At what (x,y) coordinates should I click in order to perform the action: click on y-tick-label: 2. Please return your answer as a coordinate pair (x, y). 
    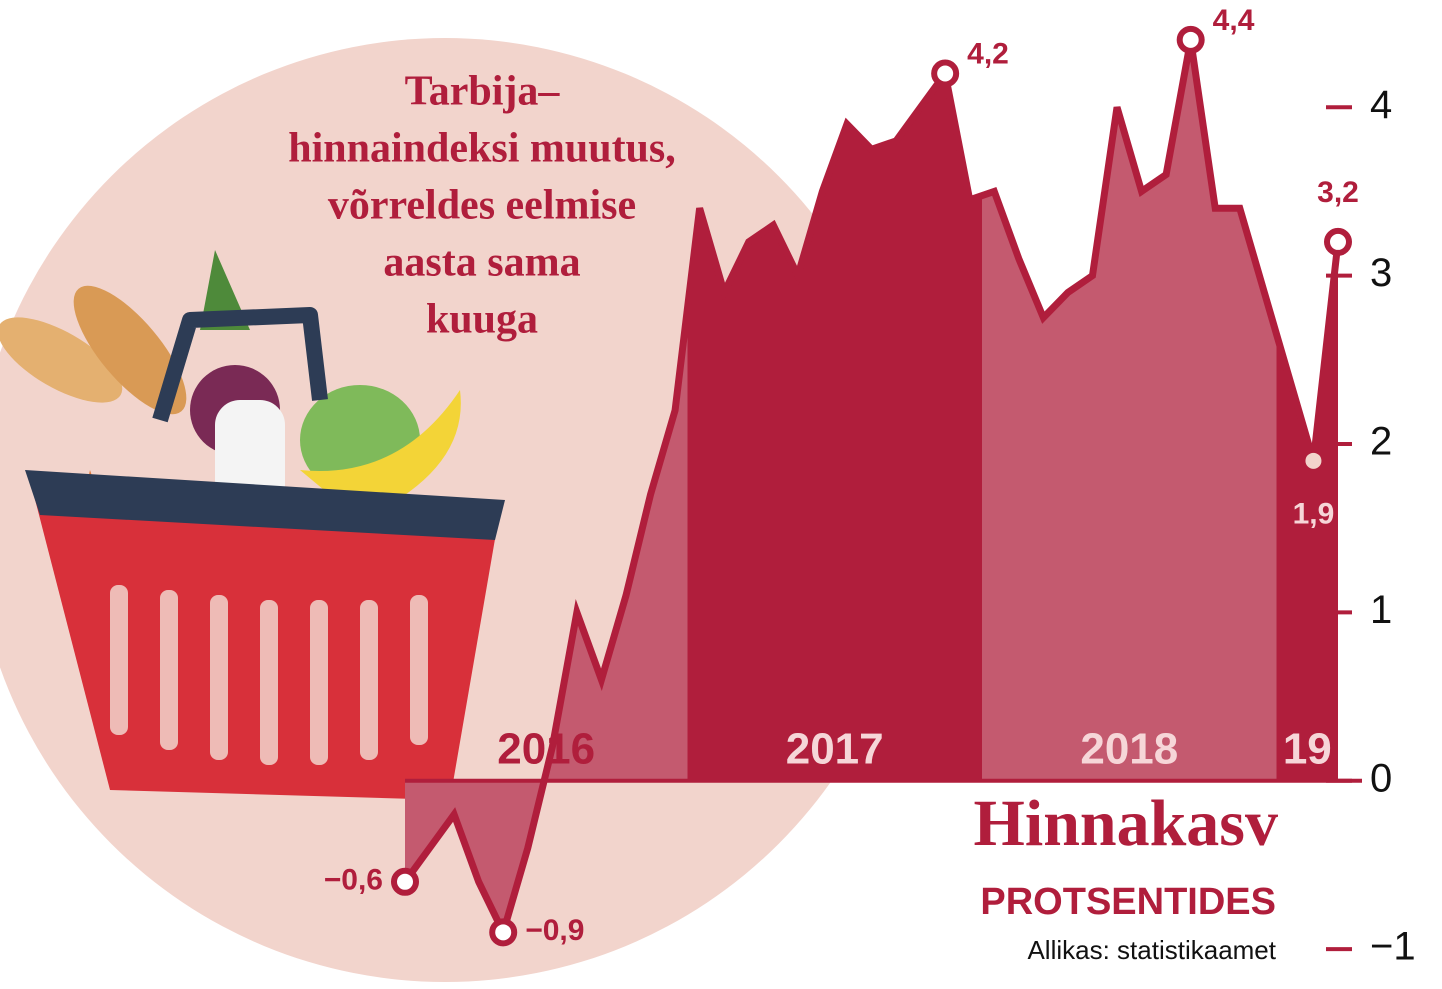
    Looking at the image, I should click on (1381, 442).